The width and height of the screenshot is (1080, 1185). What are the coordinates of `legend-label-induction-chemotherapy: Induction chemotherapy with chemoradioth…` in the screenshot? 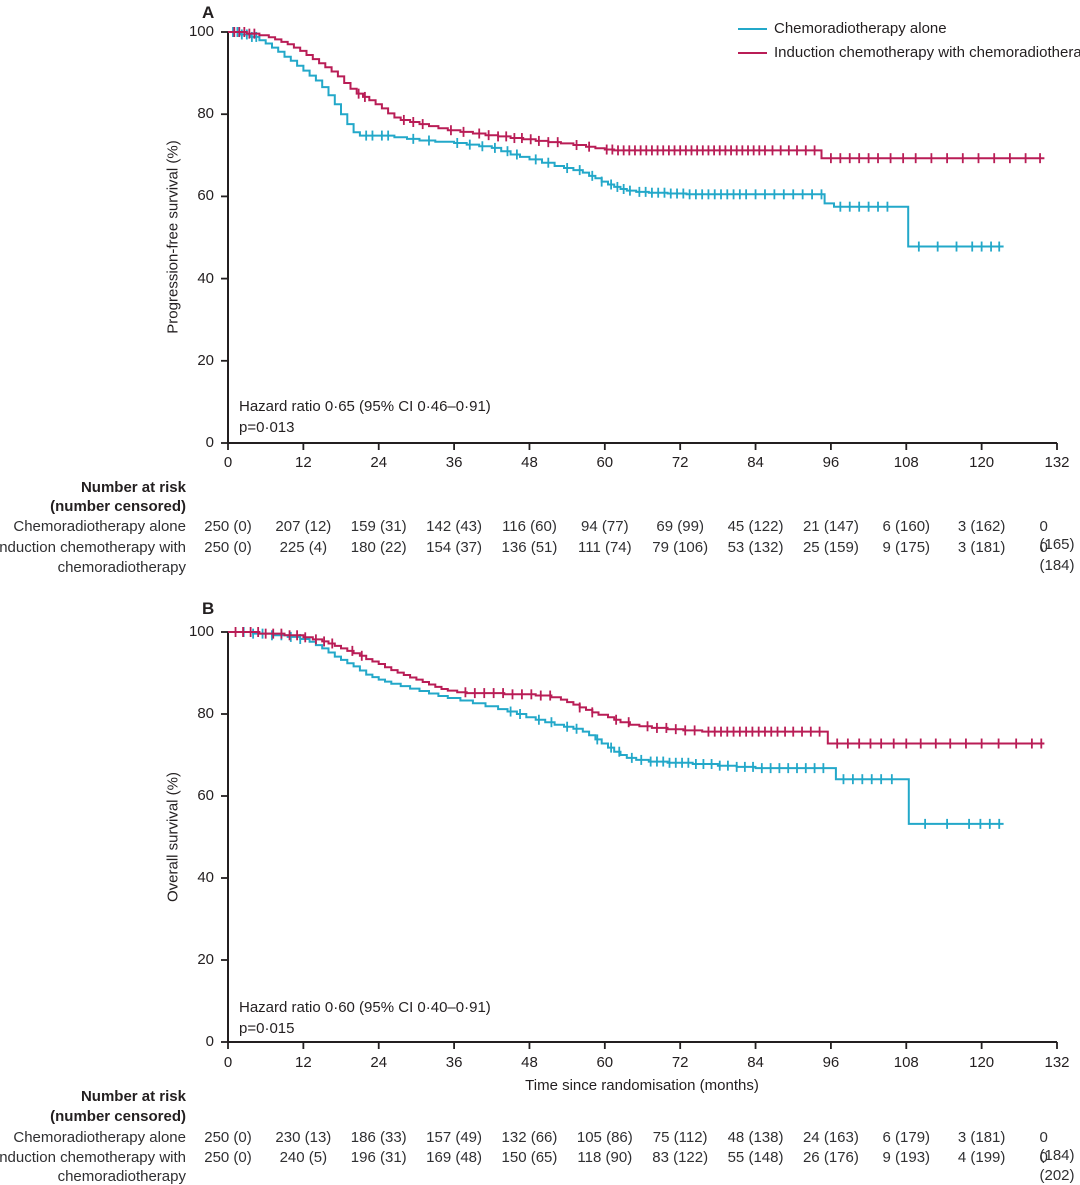 It's located at (927, 52).